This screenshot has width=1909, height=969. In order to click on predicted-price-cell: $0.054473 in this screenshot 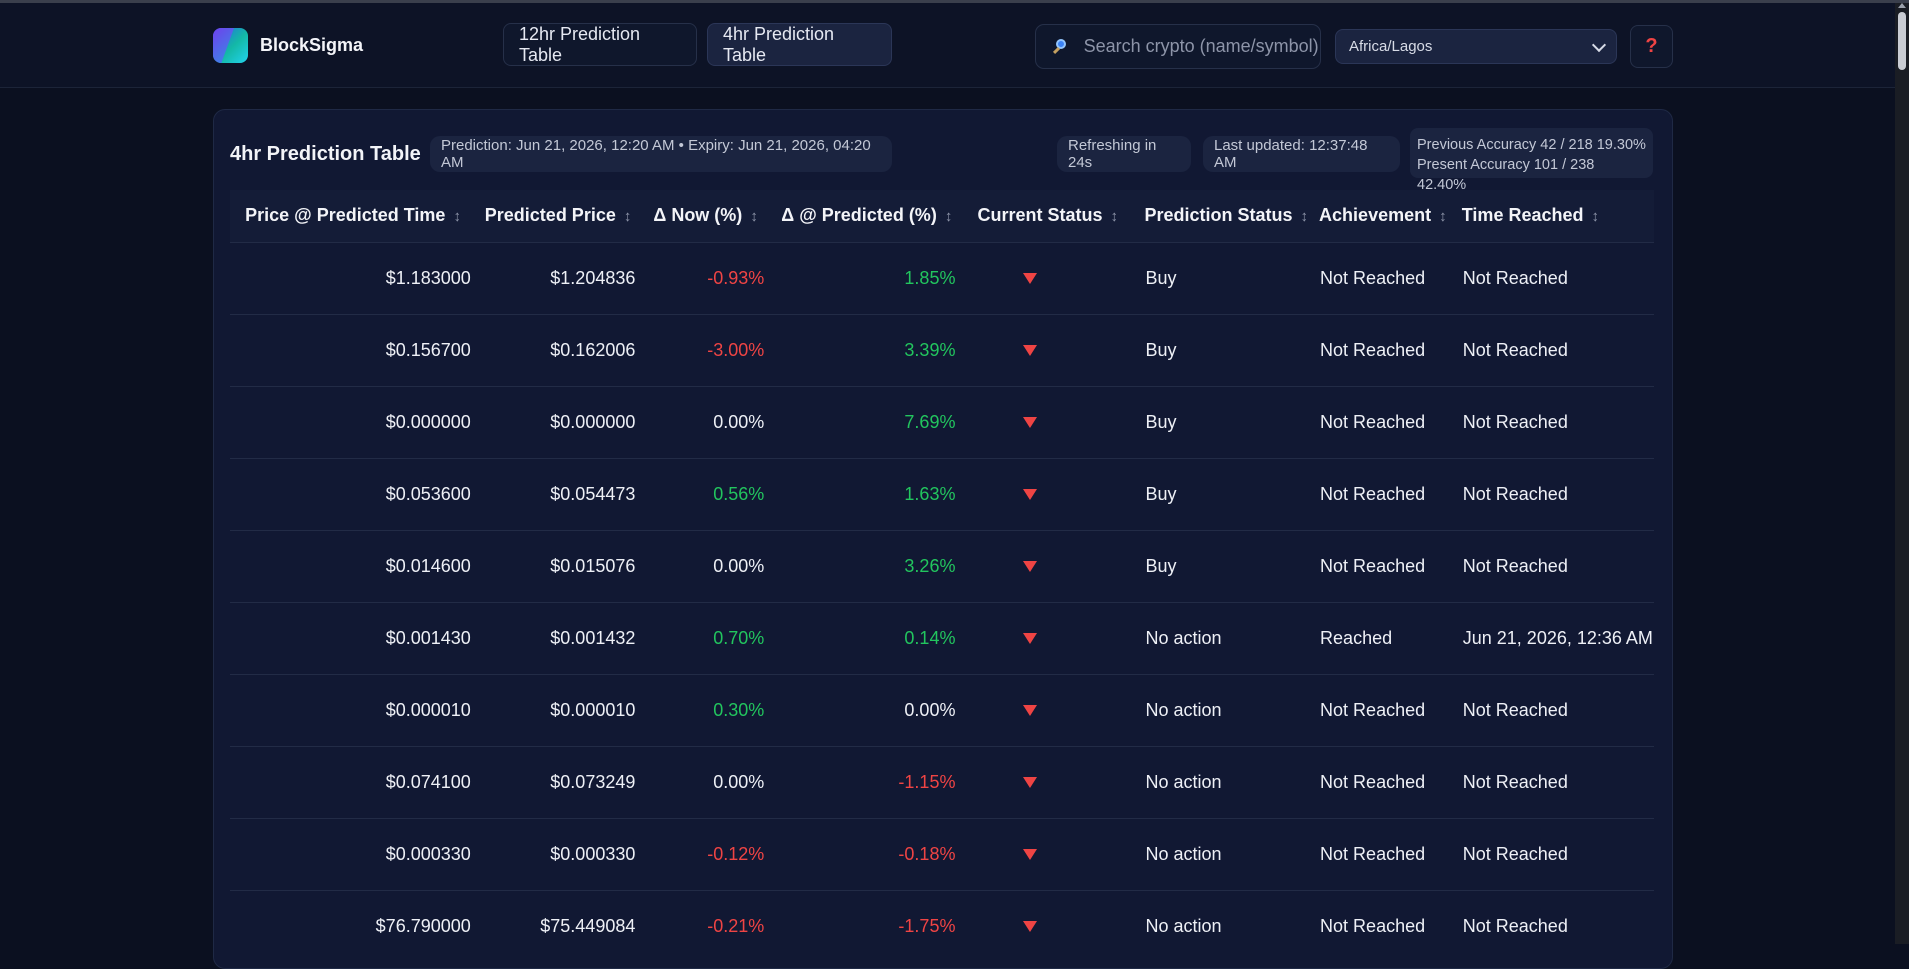, I will do `click(593, 493)`.